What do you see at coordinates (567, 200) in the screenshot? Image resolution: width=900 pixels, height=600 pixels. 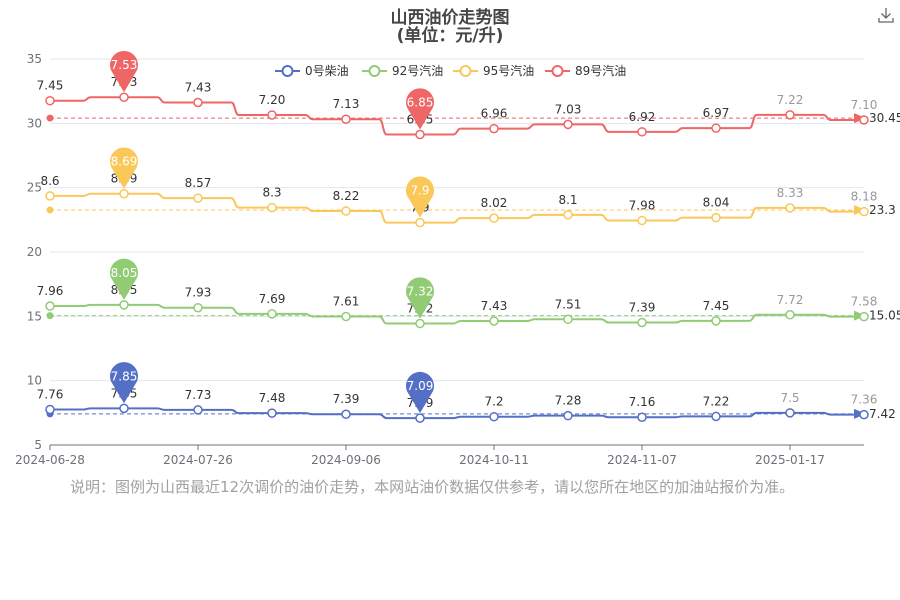 I see `data-label: 8.1` at bounding box center [567, 200].